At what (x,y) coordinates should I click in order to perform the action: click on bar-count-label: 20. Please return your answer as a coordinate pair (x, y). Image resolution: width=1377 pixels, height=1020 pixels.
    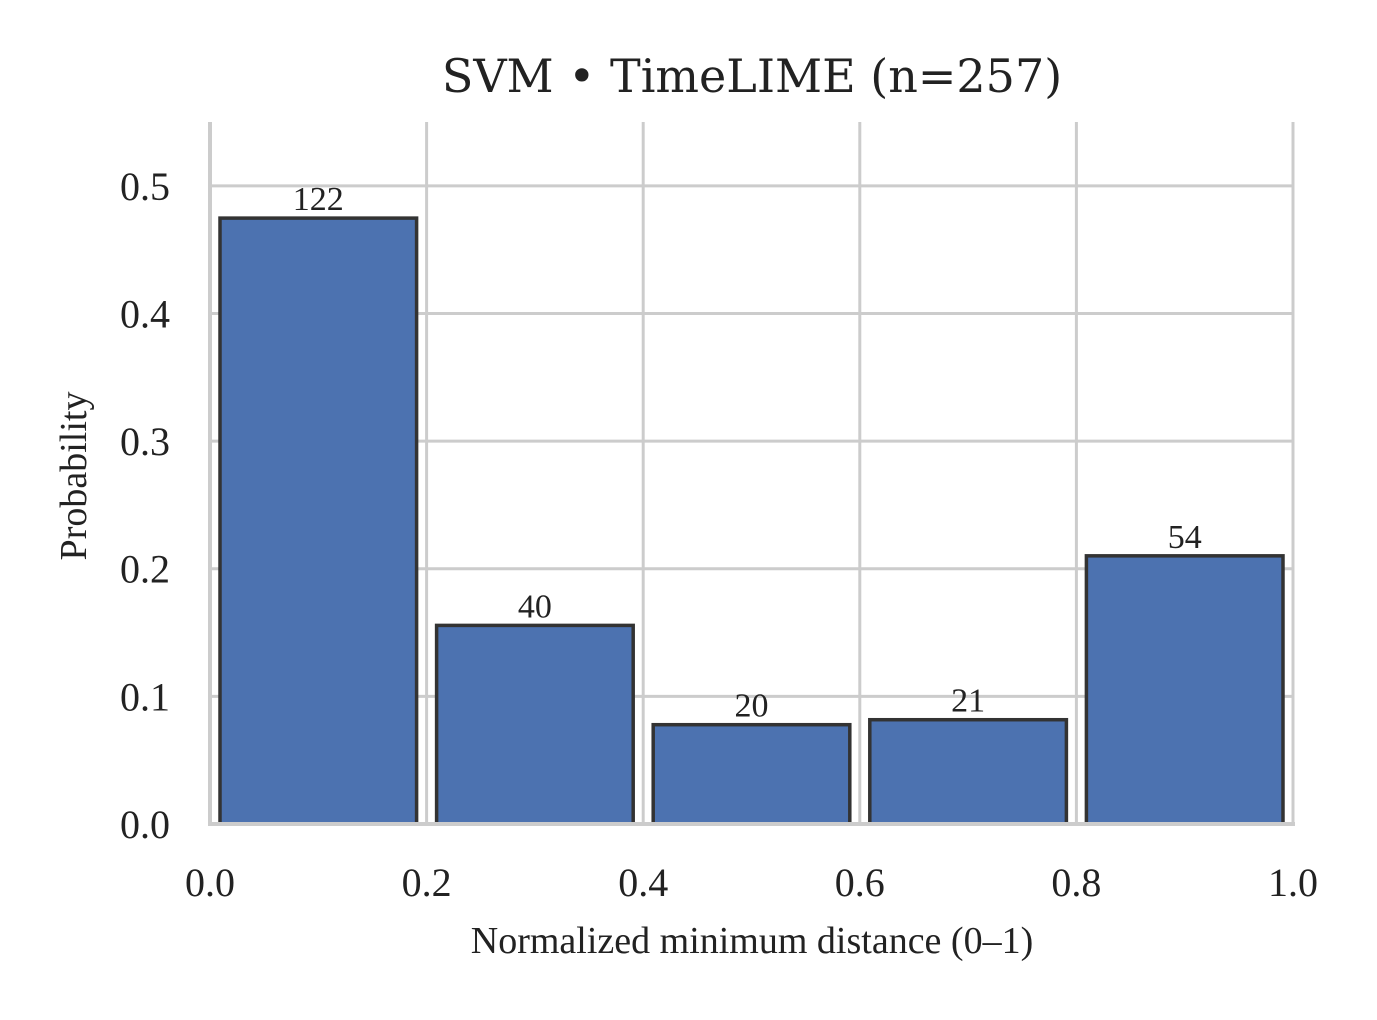
    Looking at the image, I should click on (752, 706).